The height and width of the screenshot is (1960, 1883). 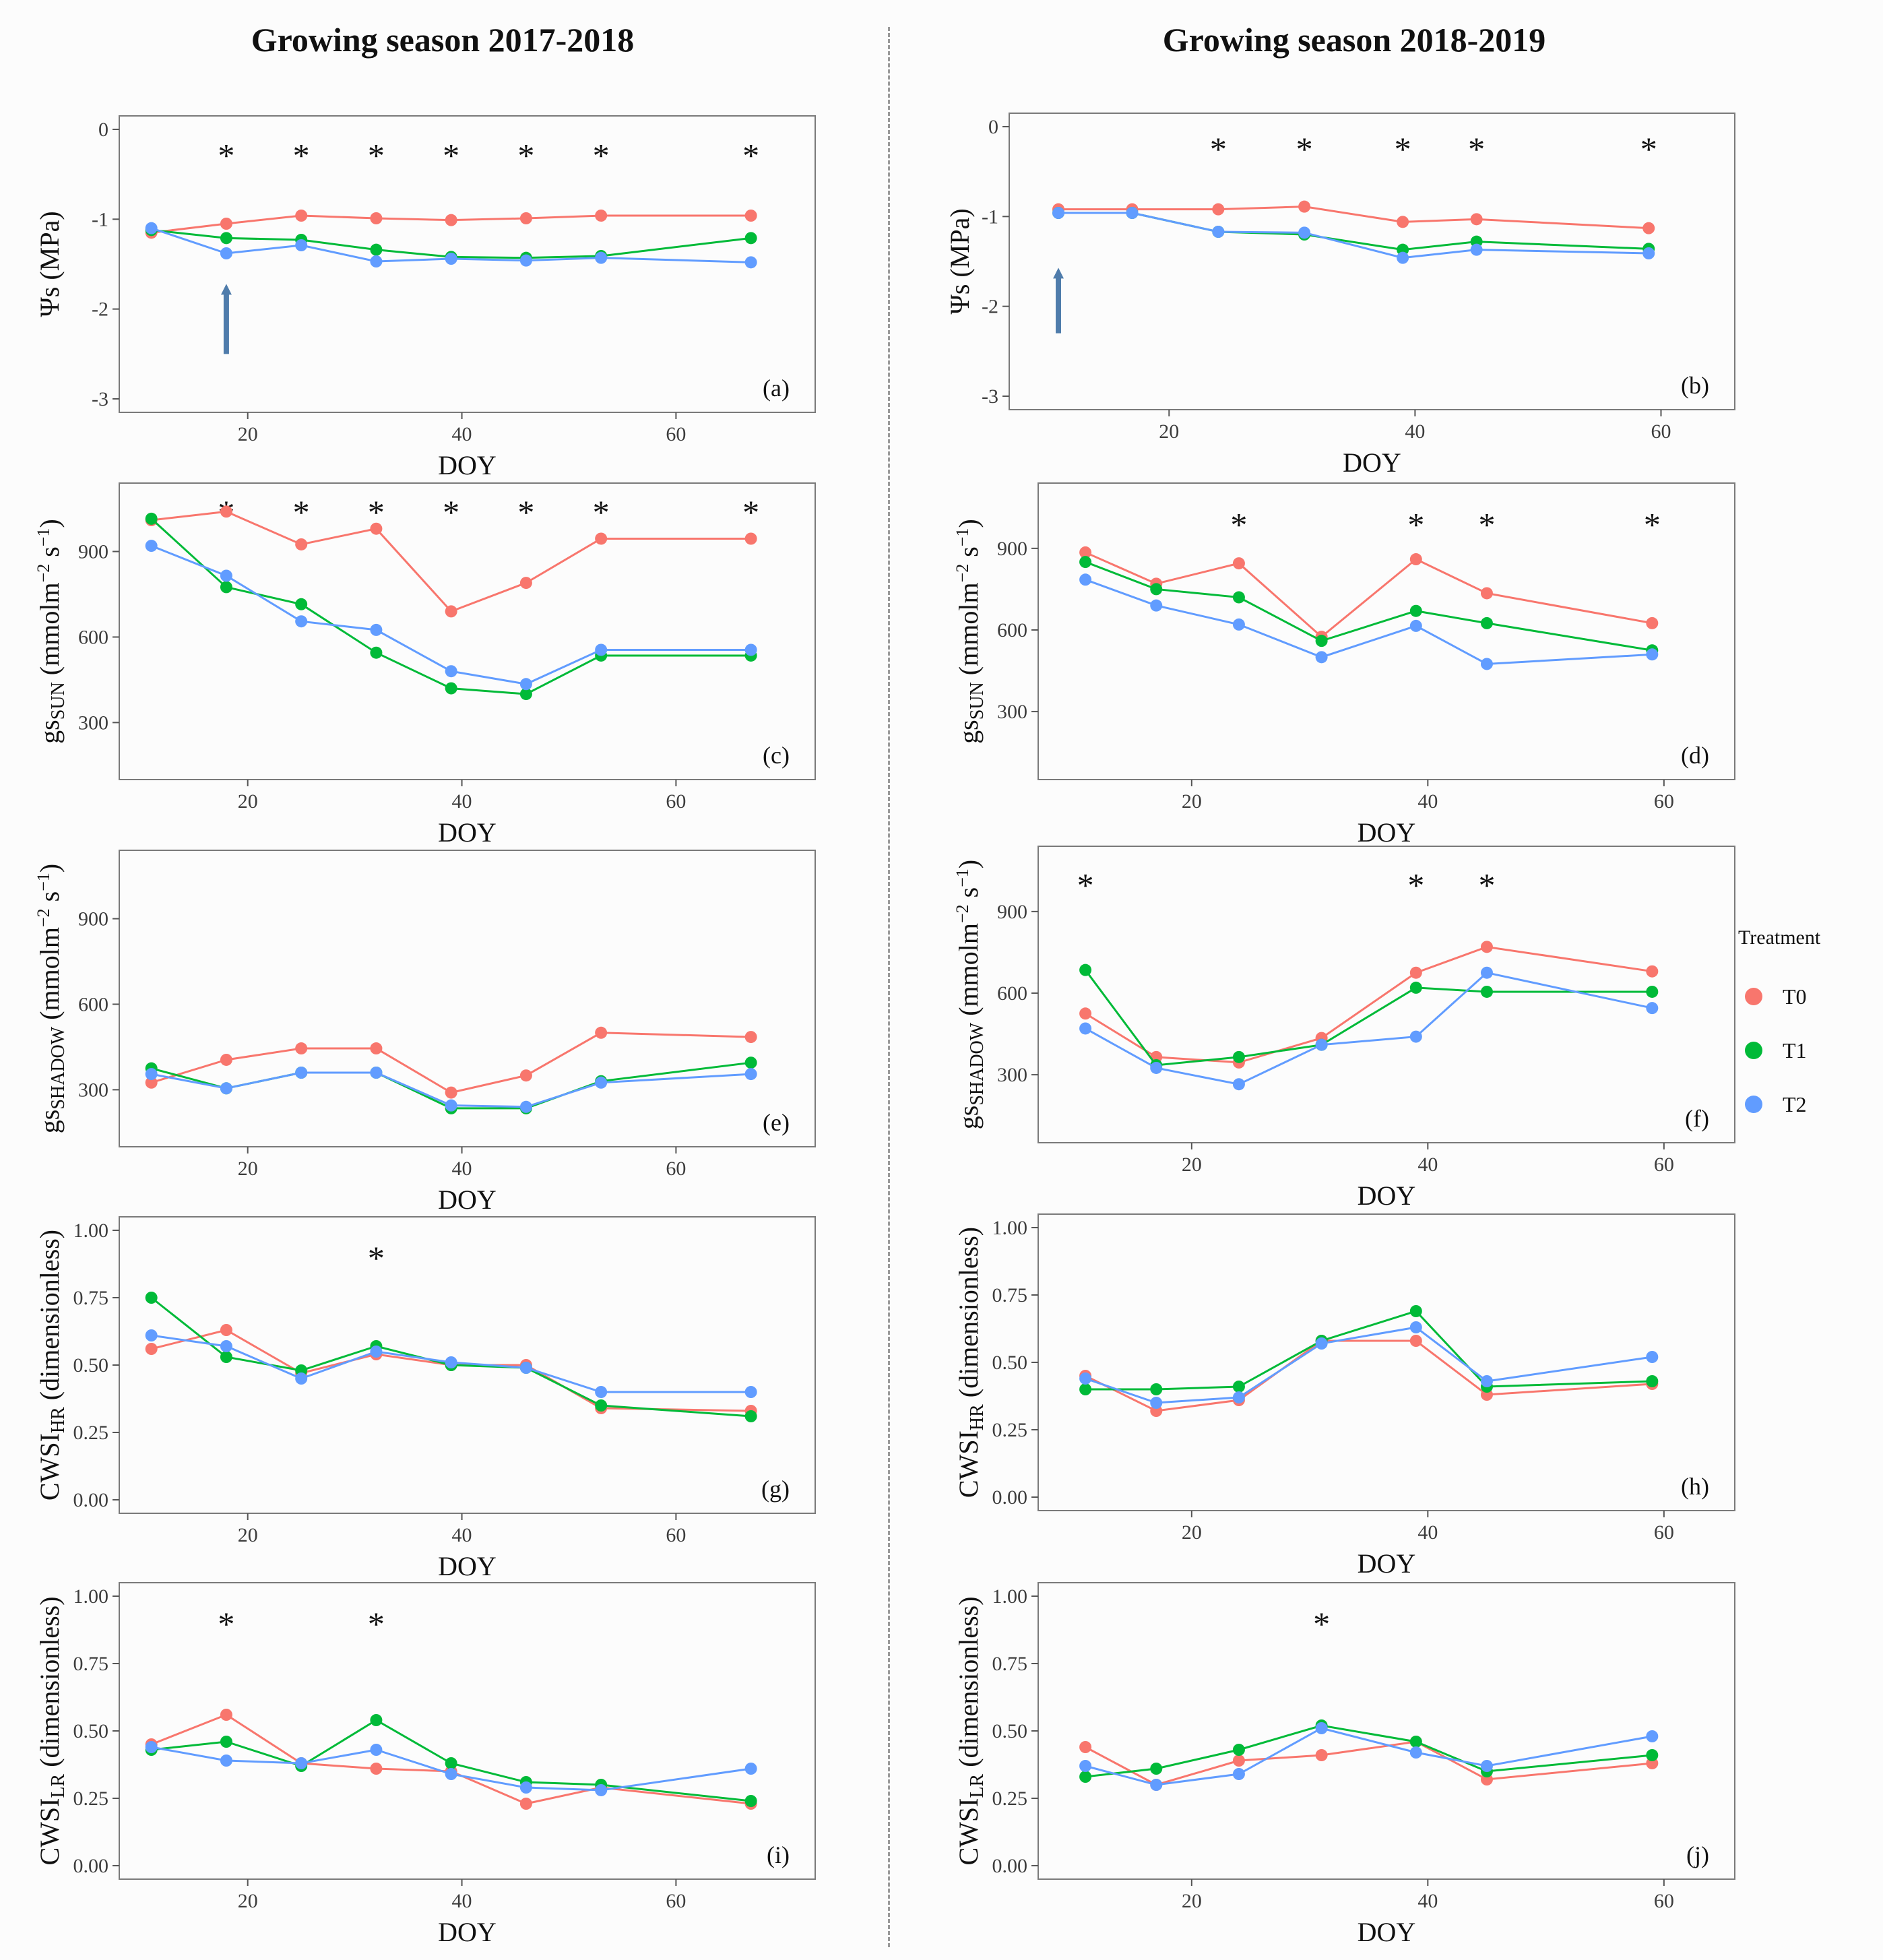 What do you see at coordinates (990, 217) in the screenshot?
I see `y-tick-label: -1` at bounding box center [990, 217].